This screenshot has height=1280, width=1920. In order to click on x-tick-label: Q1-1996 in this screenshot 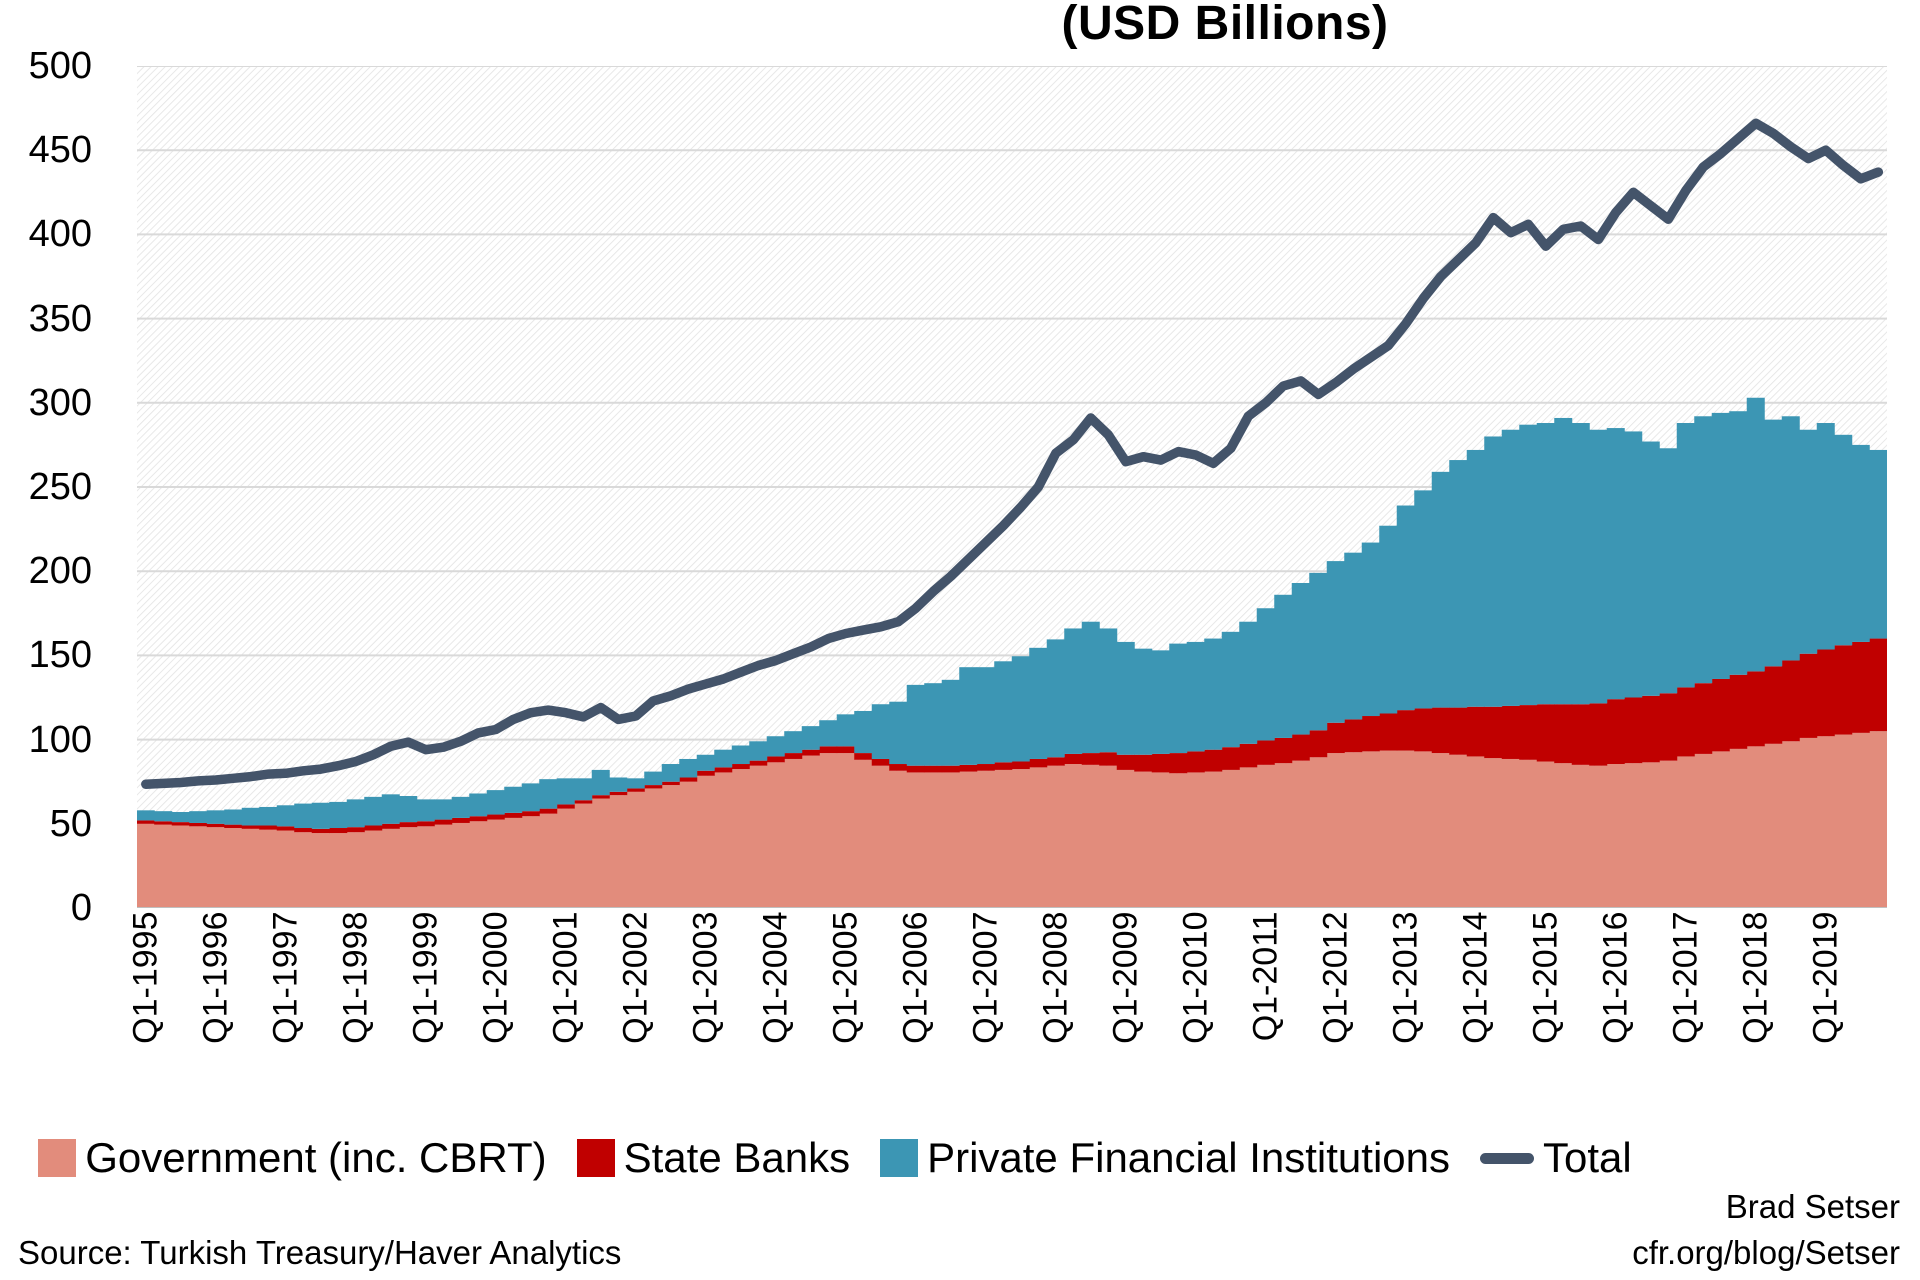, I will do `click(215, 977)`.